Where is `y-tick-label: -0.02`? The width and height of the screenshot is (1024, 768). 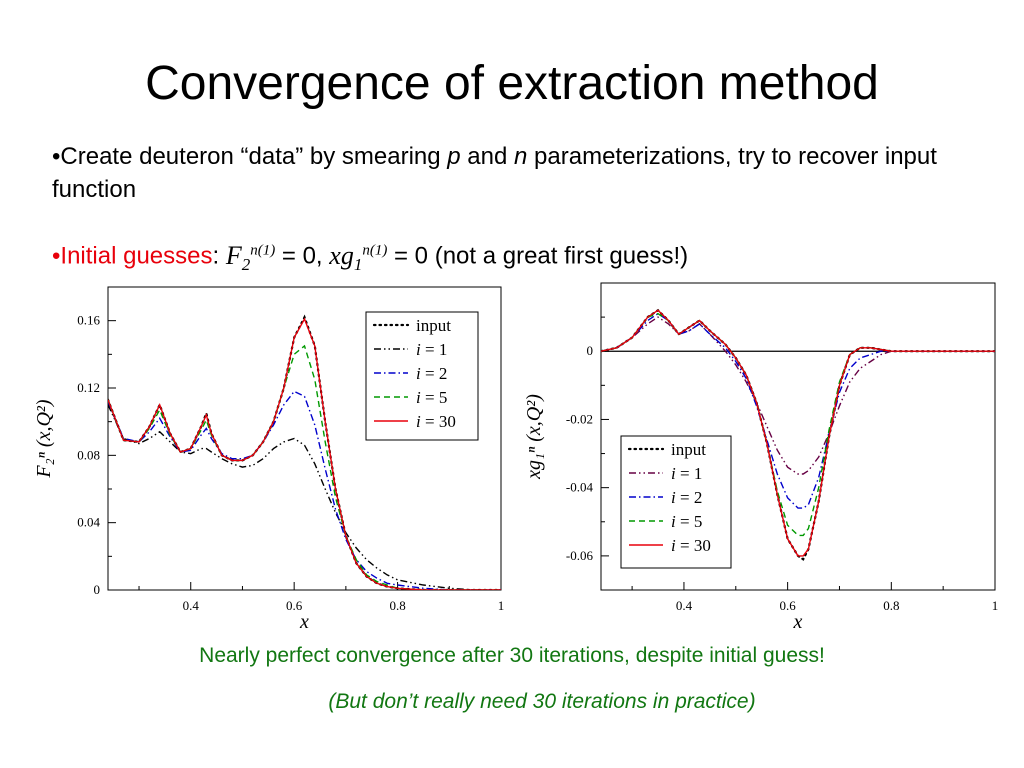
y-tick-label: -0.02 is located at coordinates (579, 418).